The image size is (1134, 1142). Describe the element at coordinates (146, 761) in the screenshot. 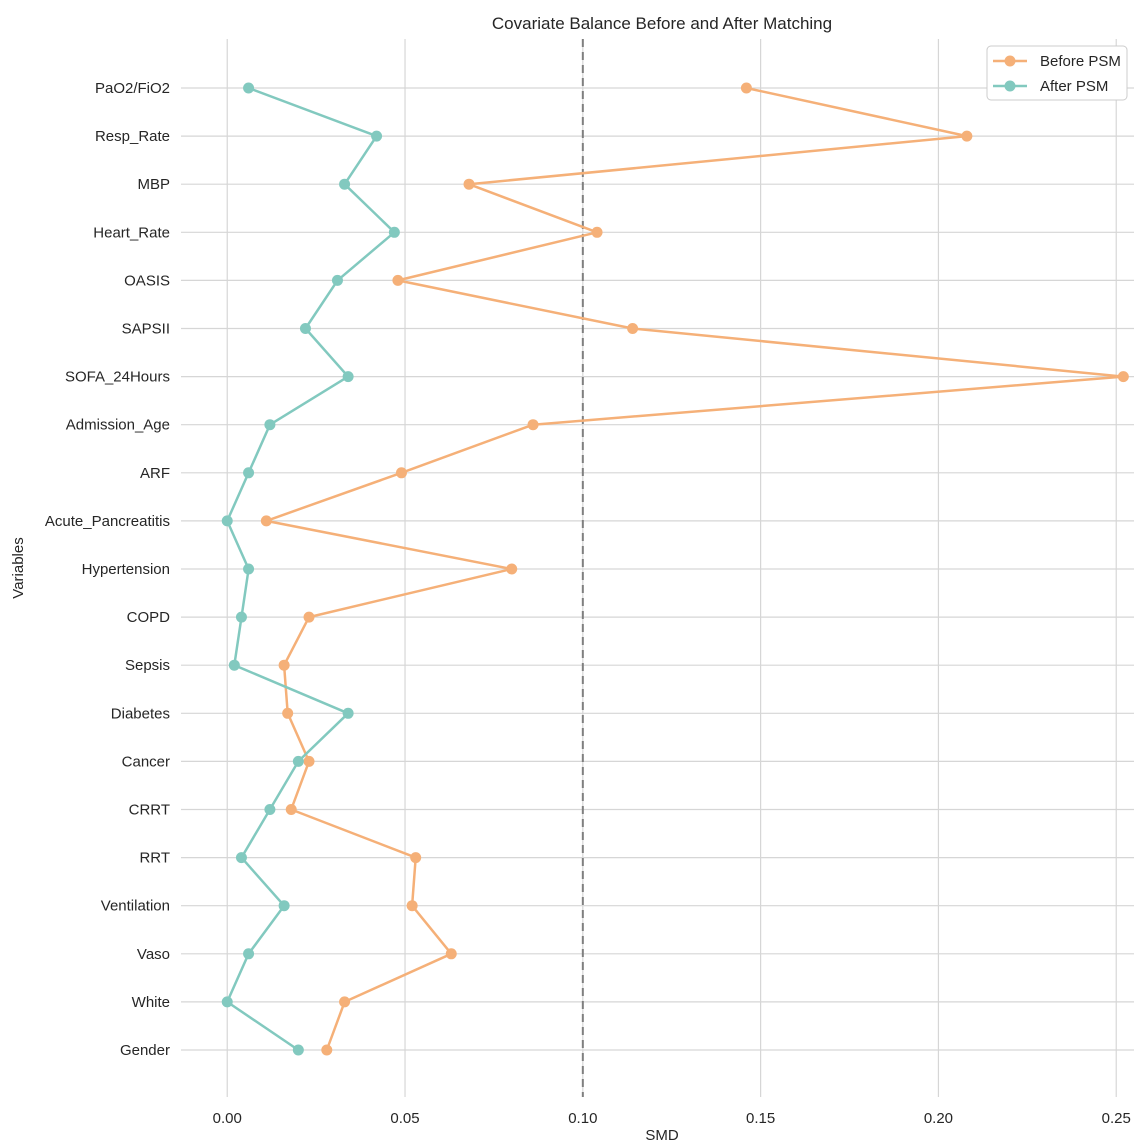

I see `y-tick-label-cancer: Cancer` at that location.